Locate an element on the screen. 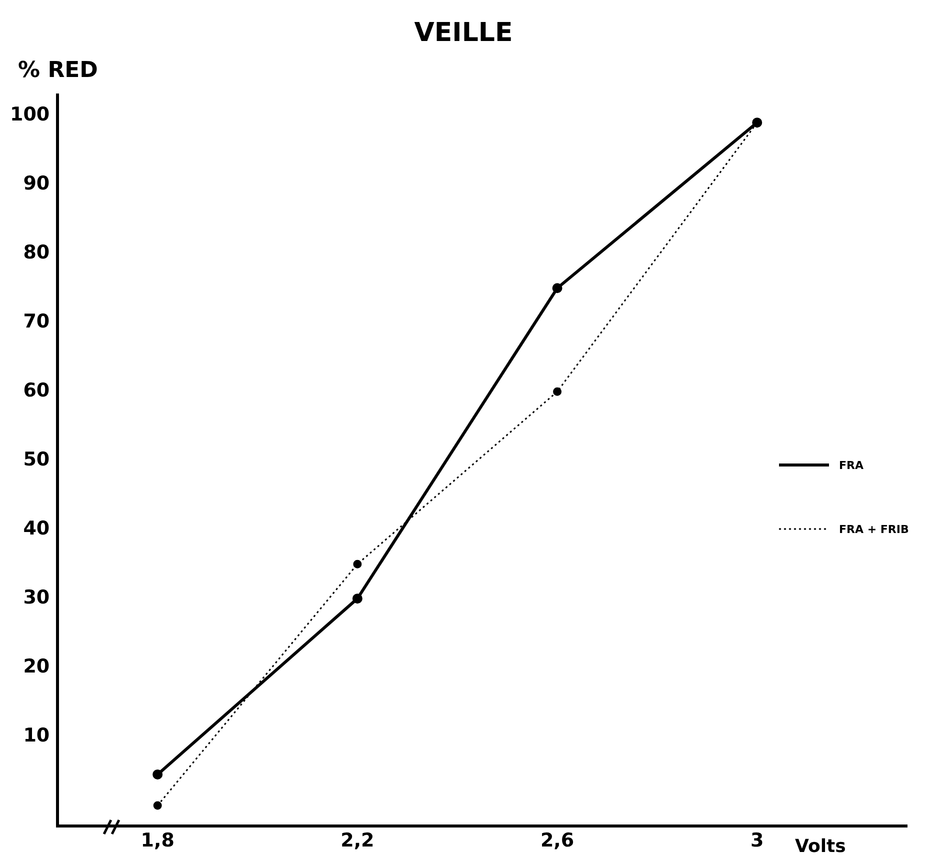 The width and height of the screenshot is (927, 863). x-tick-label: 3 is located at coordinates (757, 841).